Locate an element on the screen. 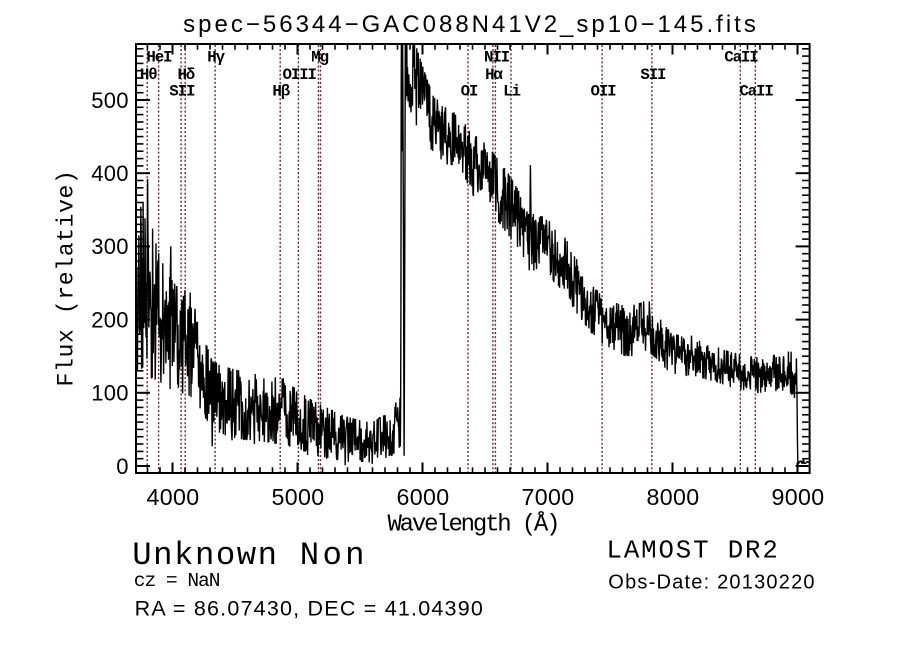 The width and height of the screenshot is (900, 649). svg-text: 5000 is located at coordinates (297, 497).